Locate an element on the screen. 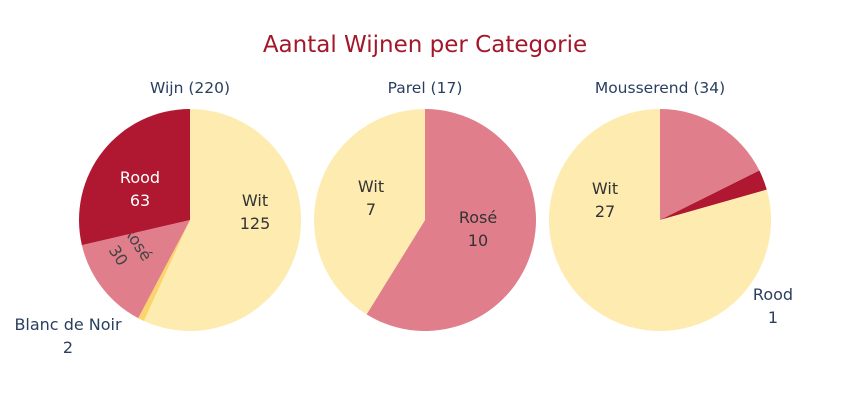  pie-title: Parel (17) is located at coordinates (425, 88).